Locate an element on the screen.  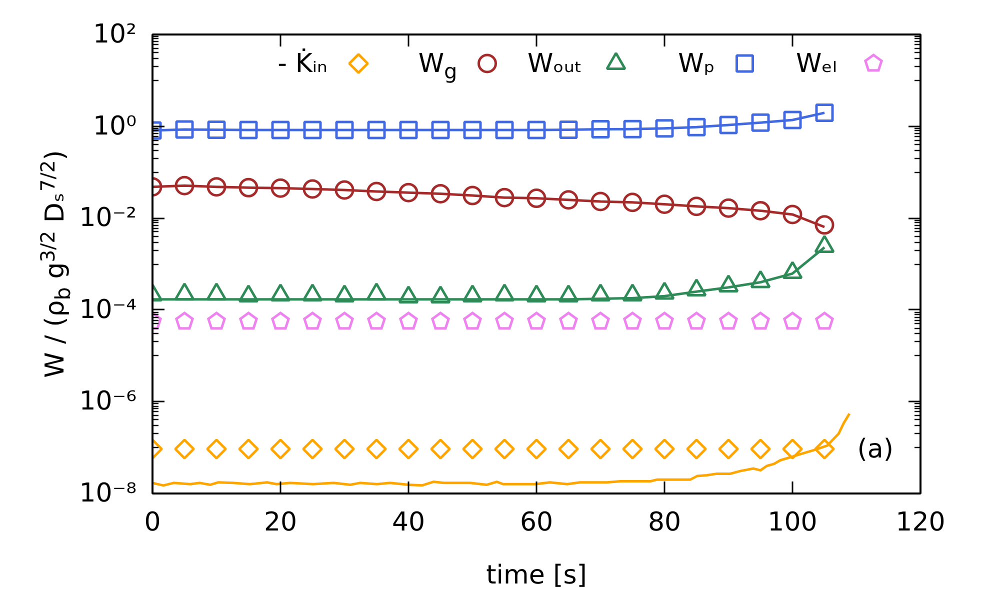
legend-label: Wₚ is located at coordinates (696, 64).